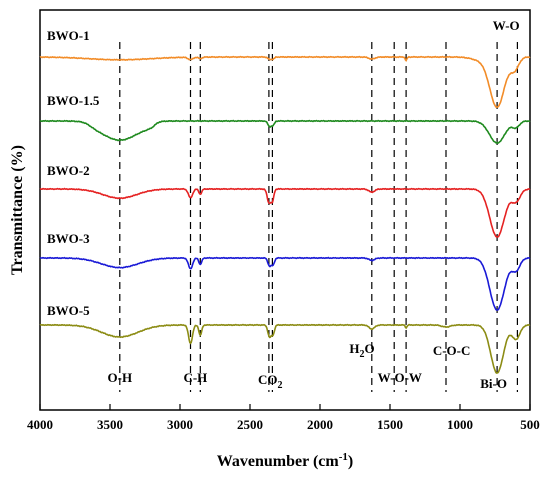 Image resolution: width=550 pixels, height=479 pixels. Describe the element at coordinates (40, 424) in the screenshot. I see `x-tick-label: 4000` at that location.